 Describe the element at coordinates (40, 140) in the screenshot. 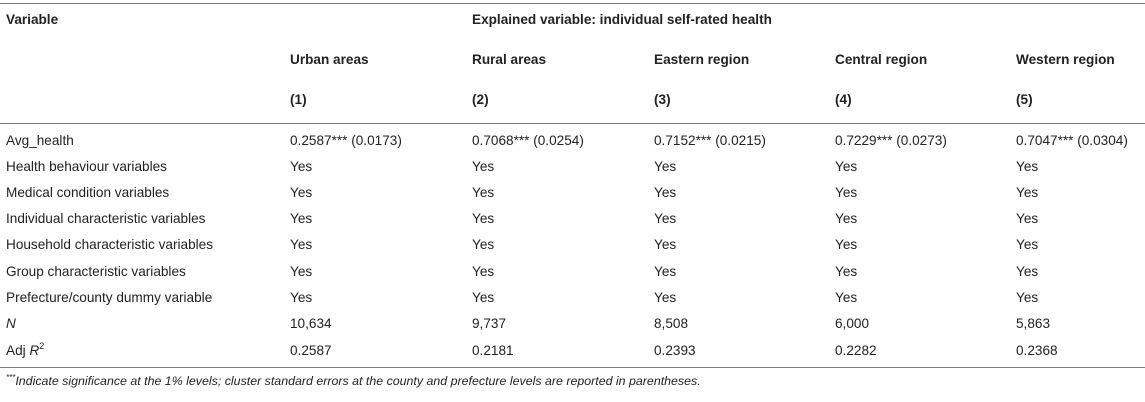

I see `row-label: Avg_health` at that location.